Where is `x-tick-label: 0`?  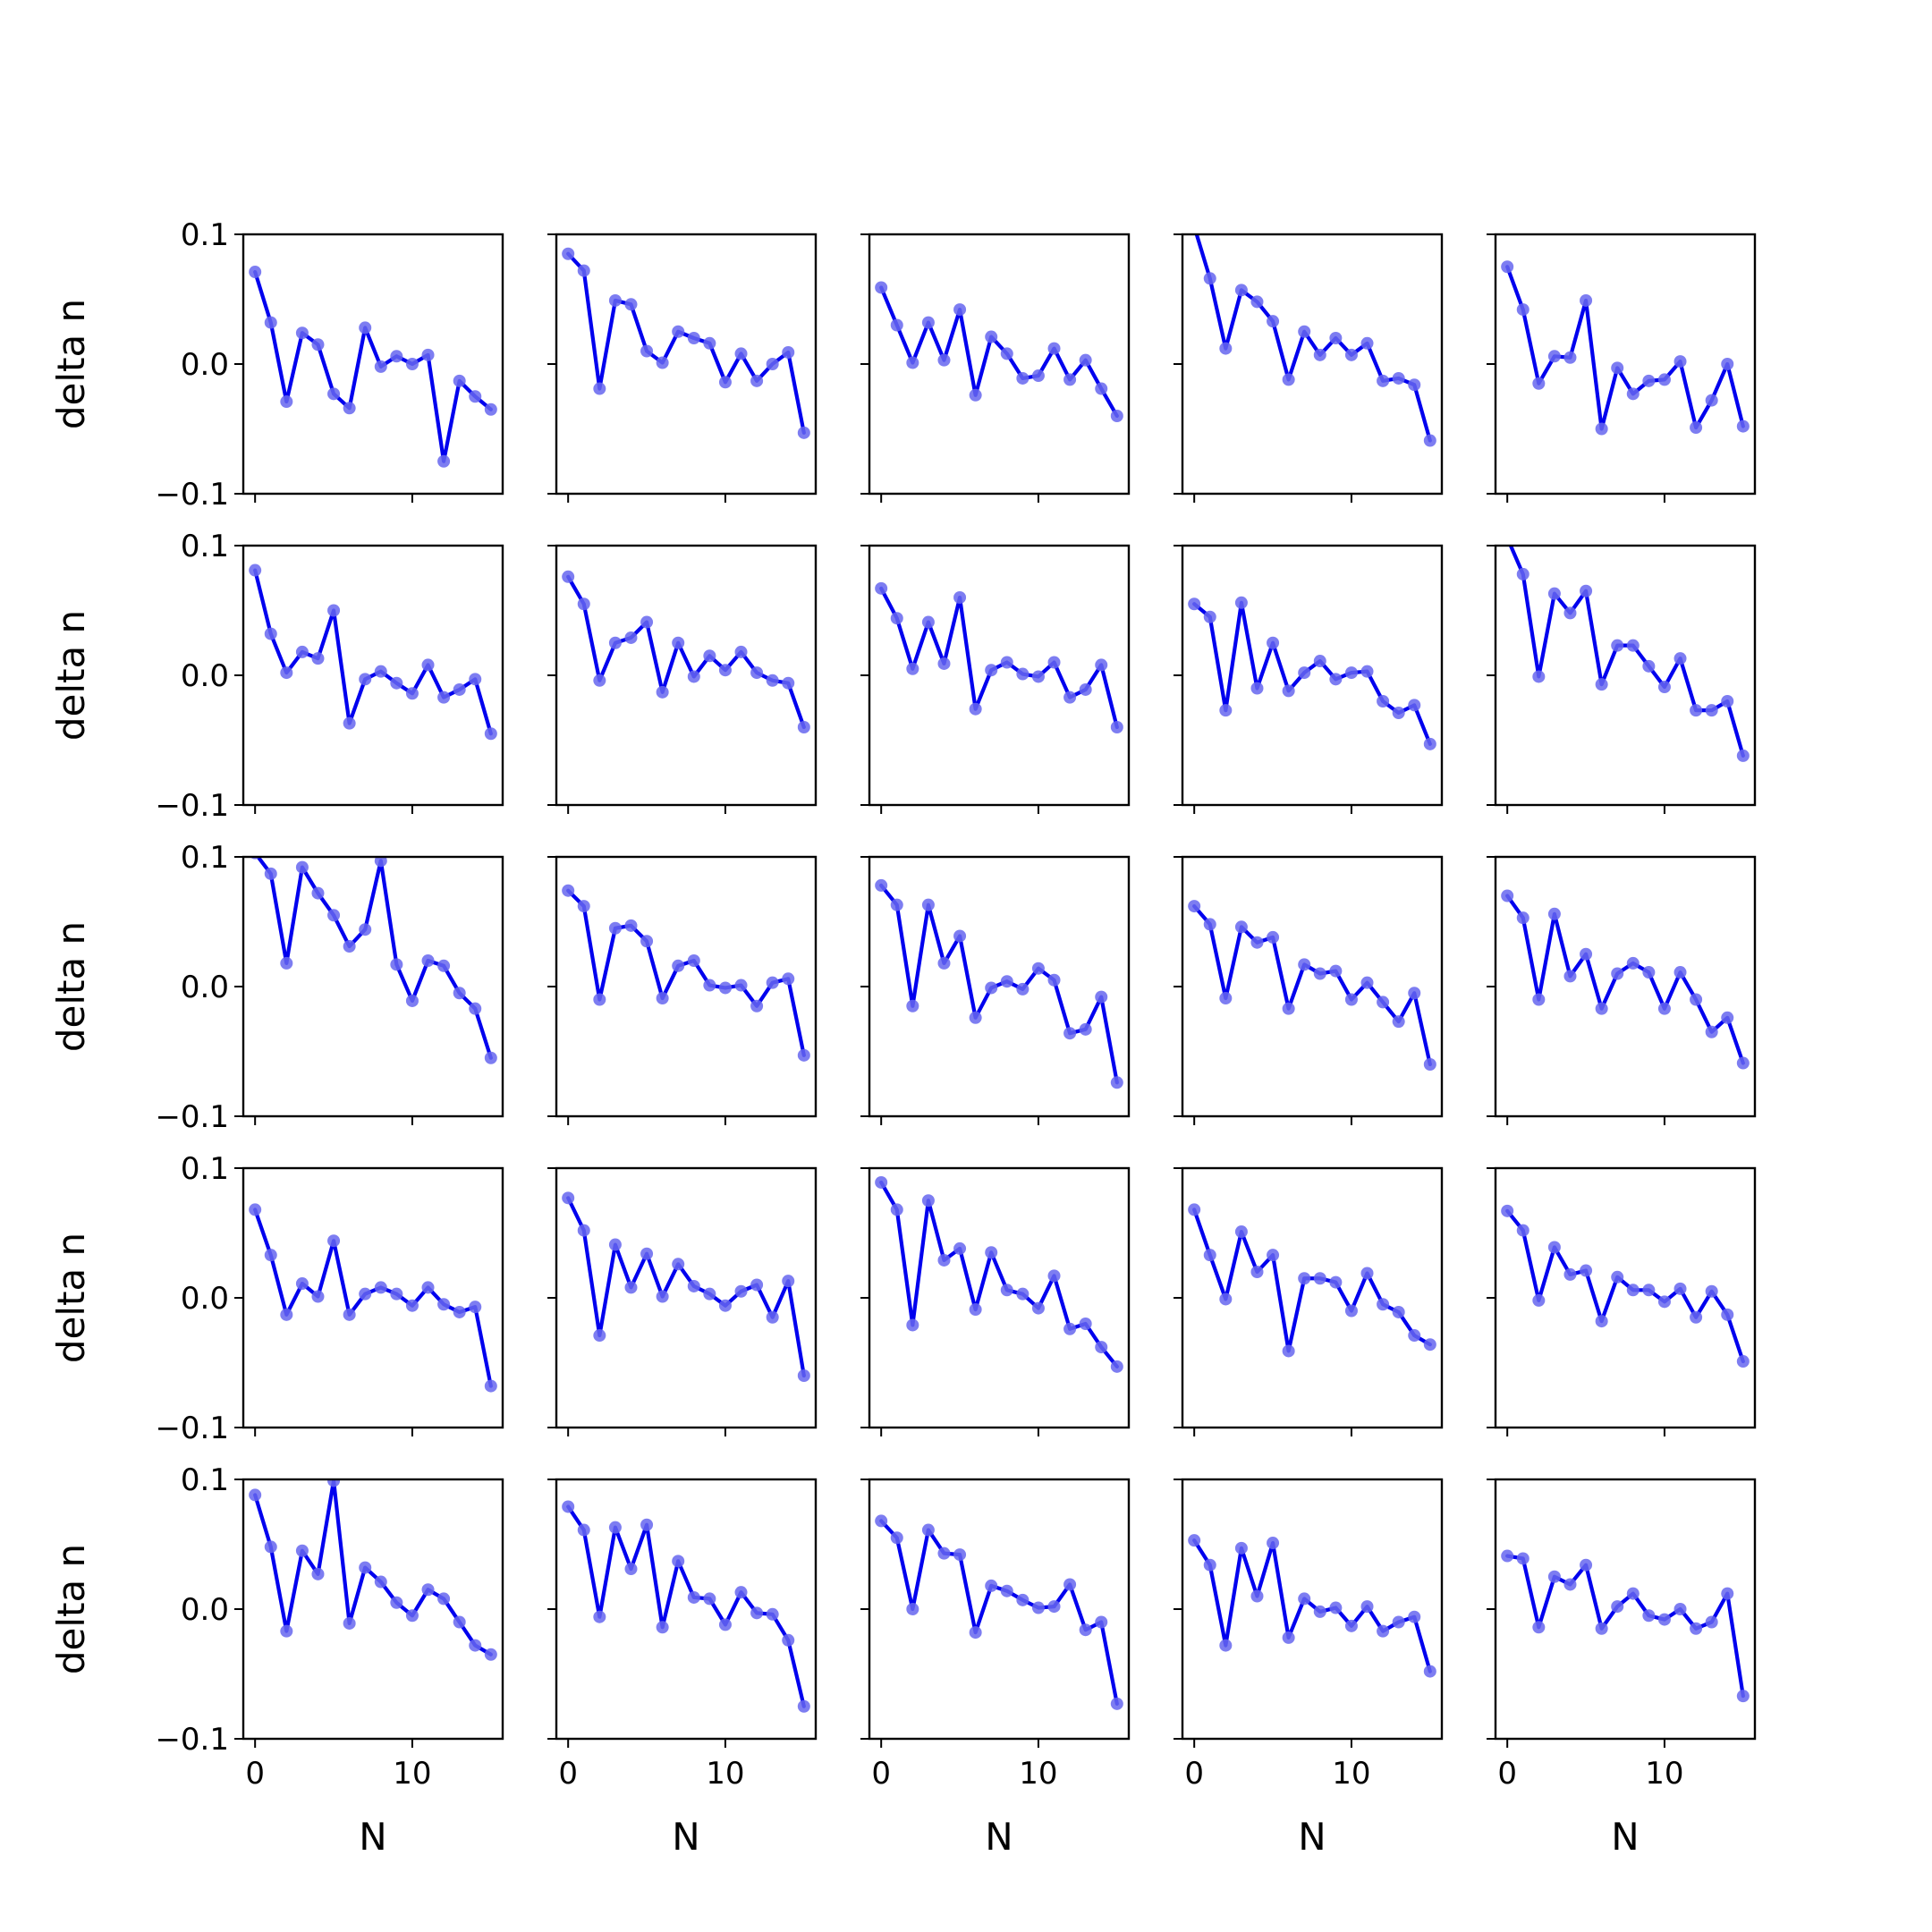 x-tick-label: 0 is located at coordinates (568, 1774).